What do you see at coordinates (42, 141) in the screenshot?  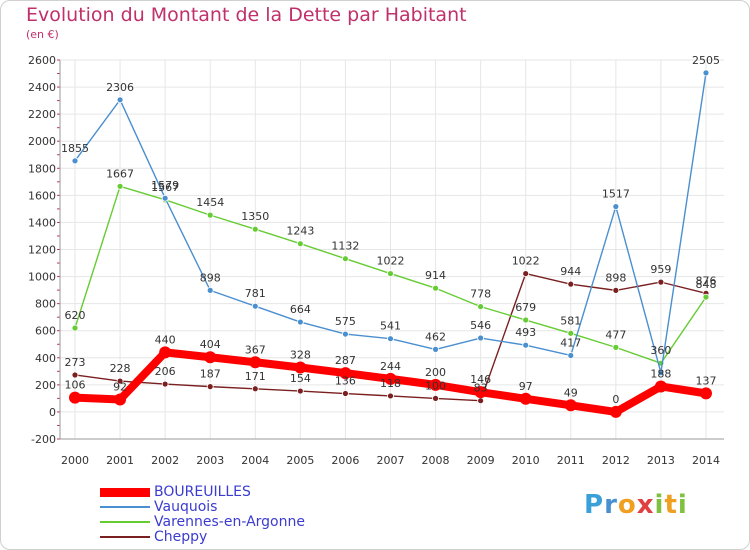 I see `y-tick-label: 2000` at bounding box center [42, 141].